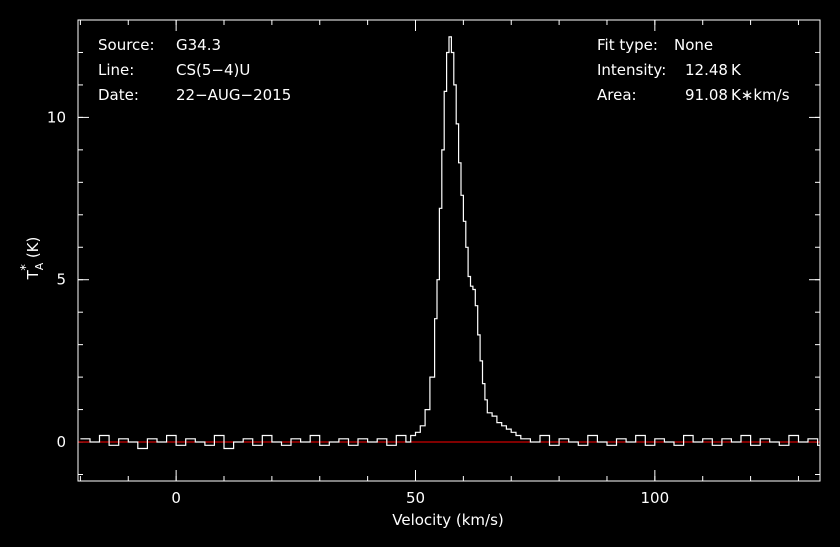 This screenshot has width=840, height=547. What do you see at coordinates (39, 266) in the screenshot?
I see `y-axis-label-sub: A` at bounding box center [39, 266].